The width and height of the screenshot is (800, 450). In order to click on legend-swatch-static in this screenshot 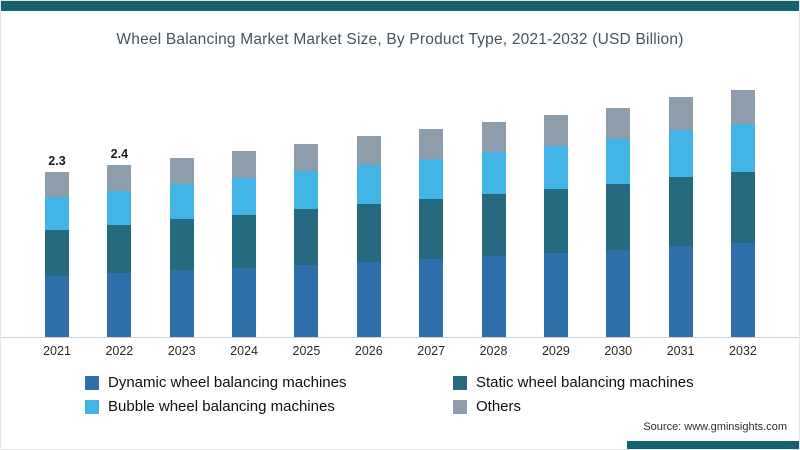, I will do `click(460, 382)`.